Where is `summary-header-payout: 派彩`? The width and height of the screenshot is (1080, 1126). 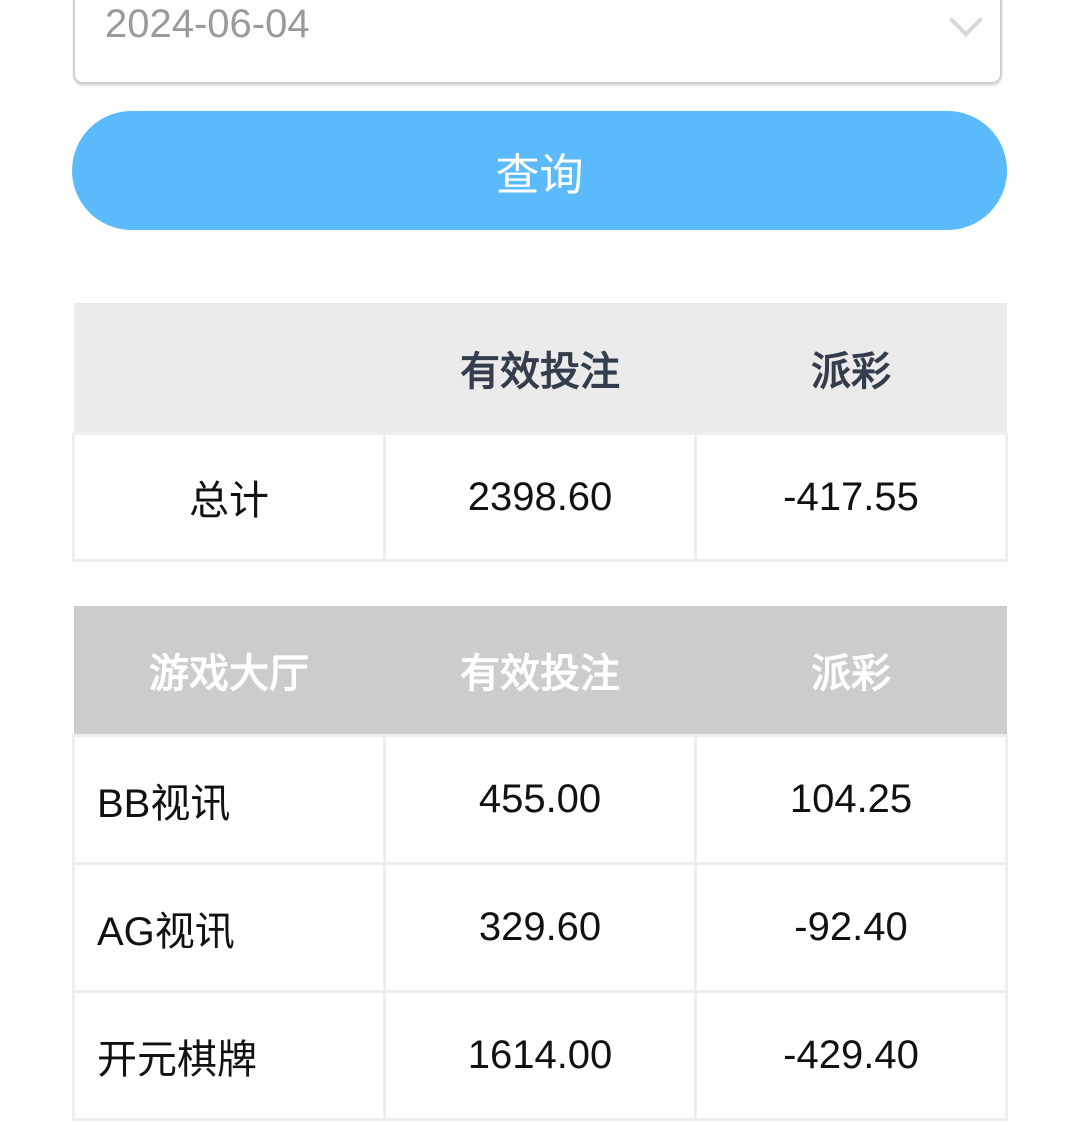 summary-header-payout: 派彩 is located at coordinates (851, 368).